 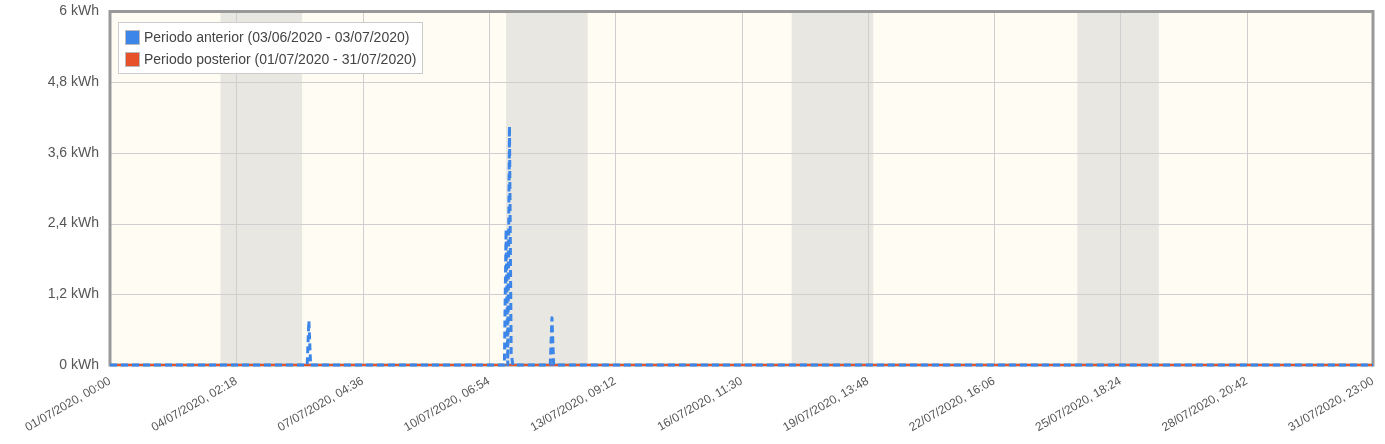 What do you see at coordinates (79, 363) in the screenshot?
I see `y-tick-label: 0 kWh` at bounding box center [79, 363].